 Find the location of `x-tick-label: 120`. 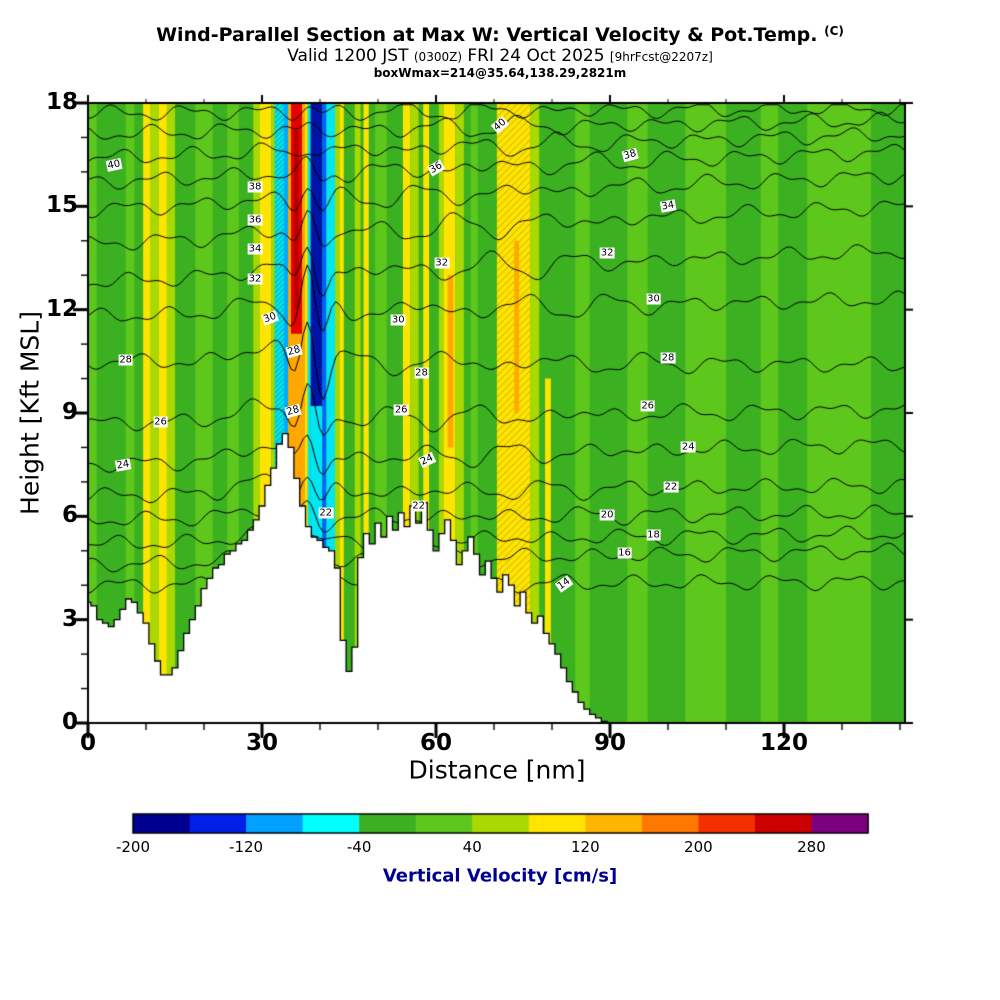

x-tick-label: 120 is located at coordinates (784, 743).